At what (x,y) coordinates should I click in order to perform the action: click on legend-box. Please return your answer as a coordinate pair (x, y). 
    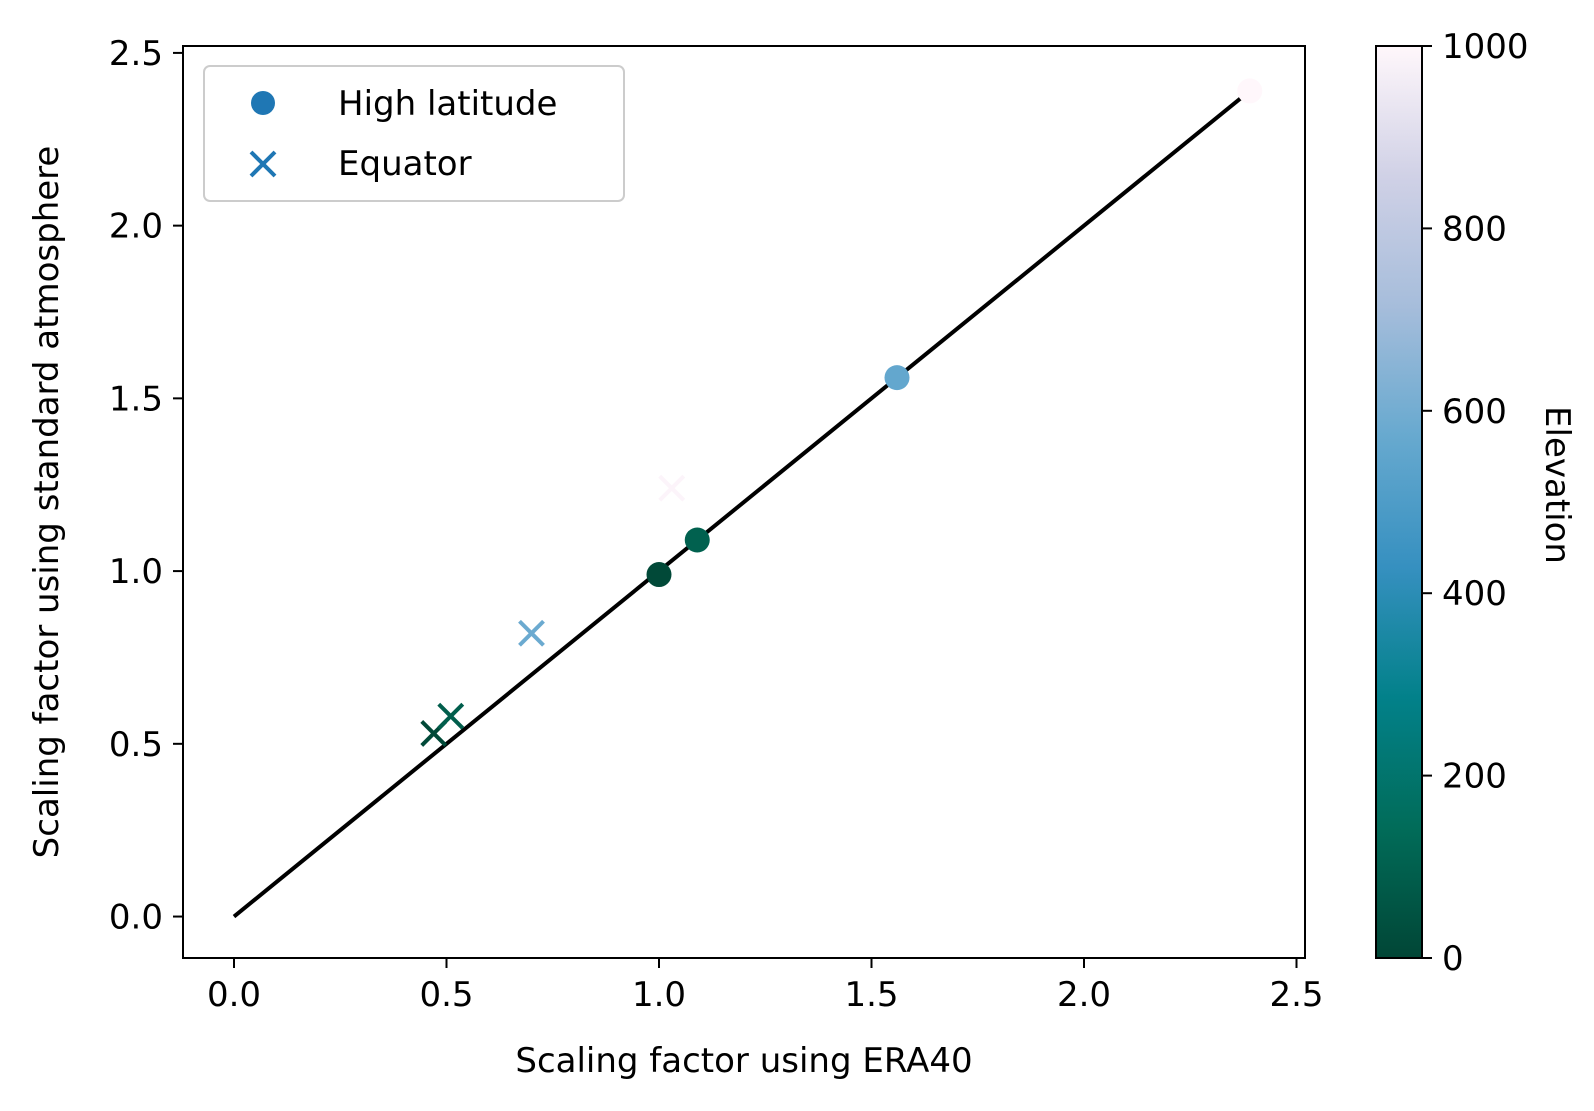
    Looking at the image, I should click on (414, 133).